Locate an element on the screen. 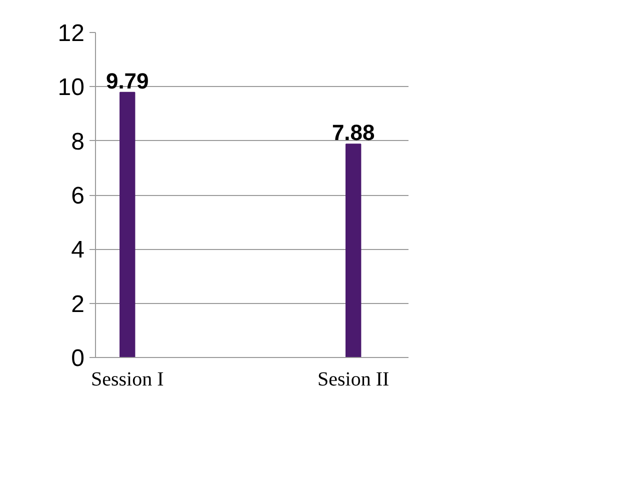  data-label: 9.79 is located at coordinates (127, 81).